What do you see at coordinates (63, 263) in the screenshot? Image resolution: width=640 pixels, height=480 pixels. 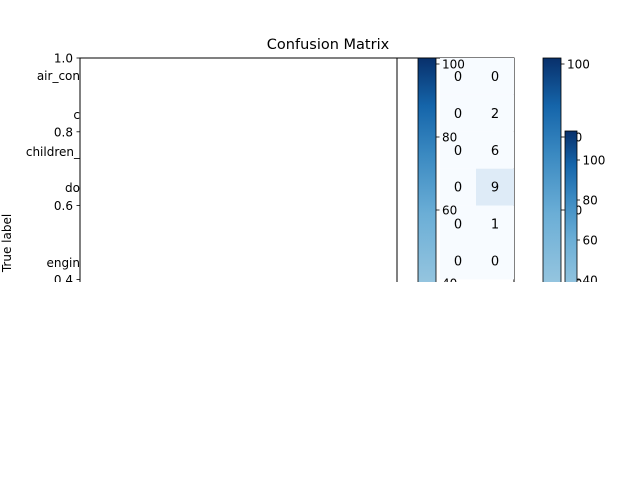 I see `row-label: engin` at bounding box center [63, 263].